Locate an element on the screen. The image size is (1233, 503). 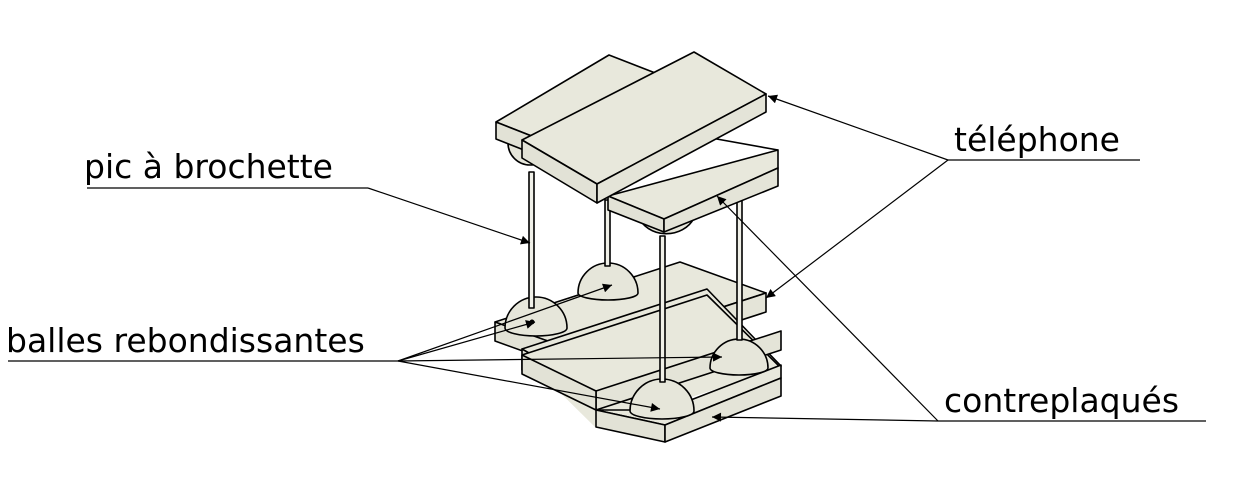
skewer-front-center is located at coordinates (662, 309).